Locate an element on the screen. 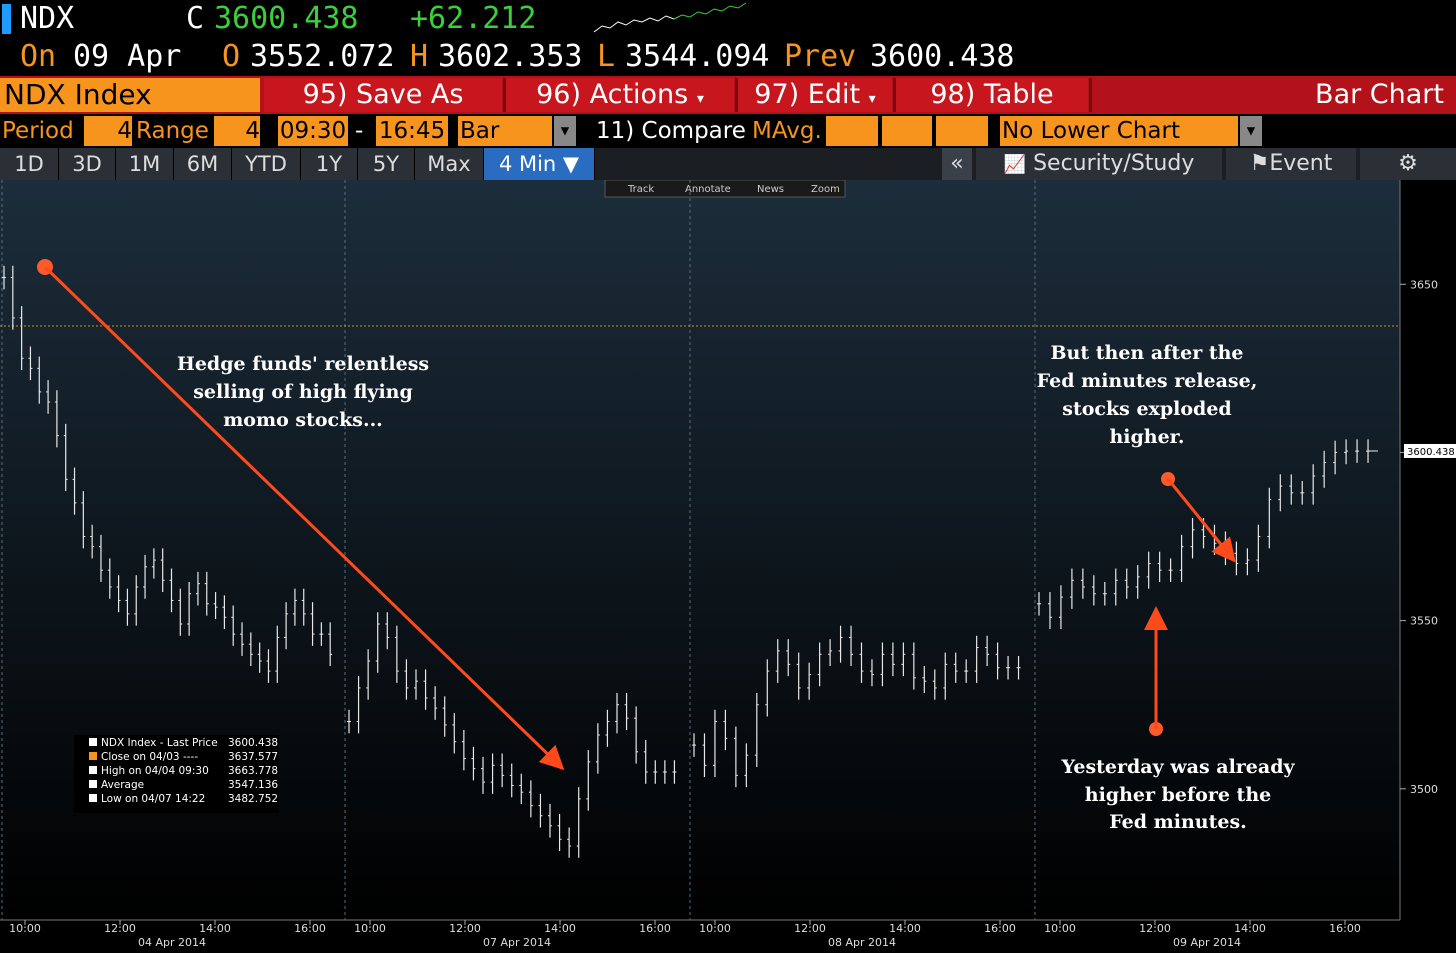  prev-value: 3600.438 is located at coordinates (942, 56).